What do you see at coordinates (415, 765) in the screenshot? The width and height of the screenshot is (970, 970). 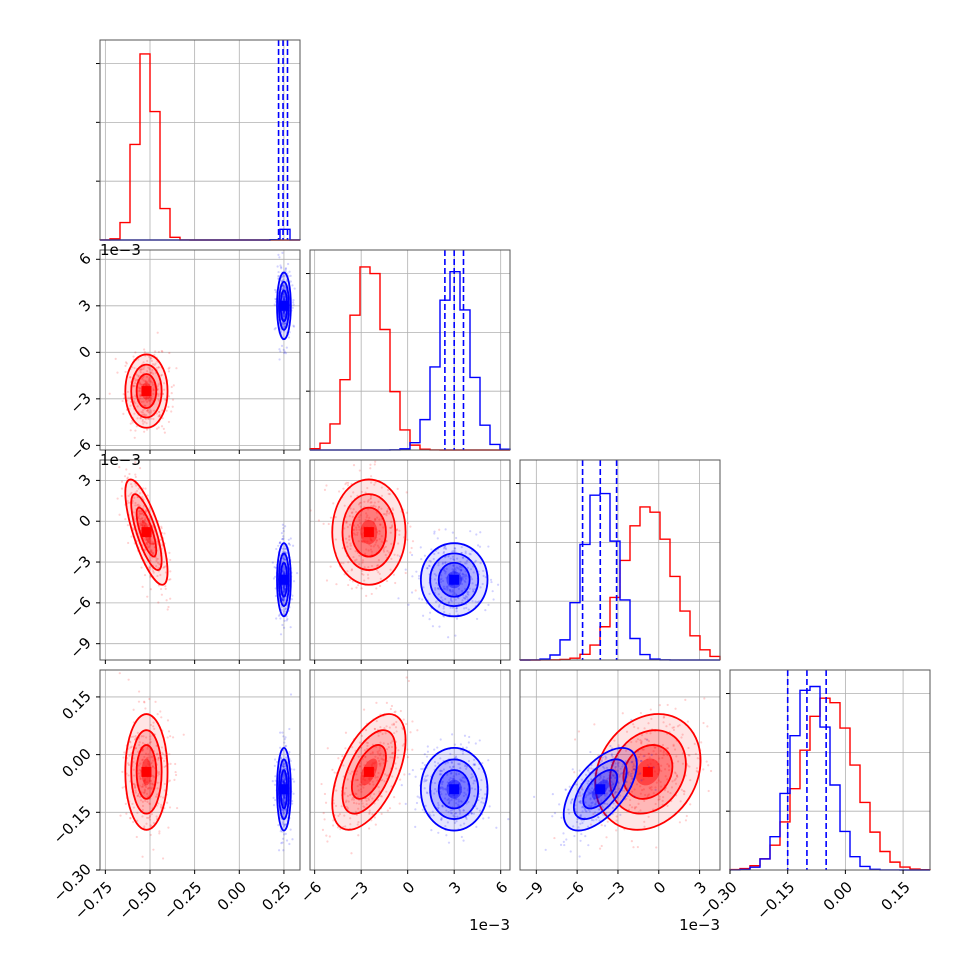 I see `panel-content` at bounding box center [415, 765].